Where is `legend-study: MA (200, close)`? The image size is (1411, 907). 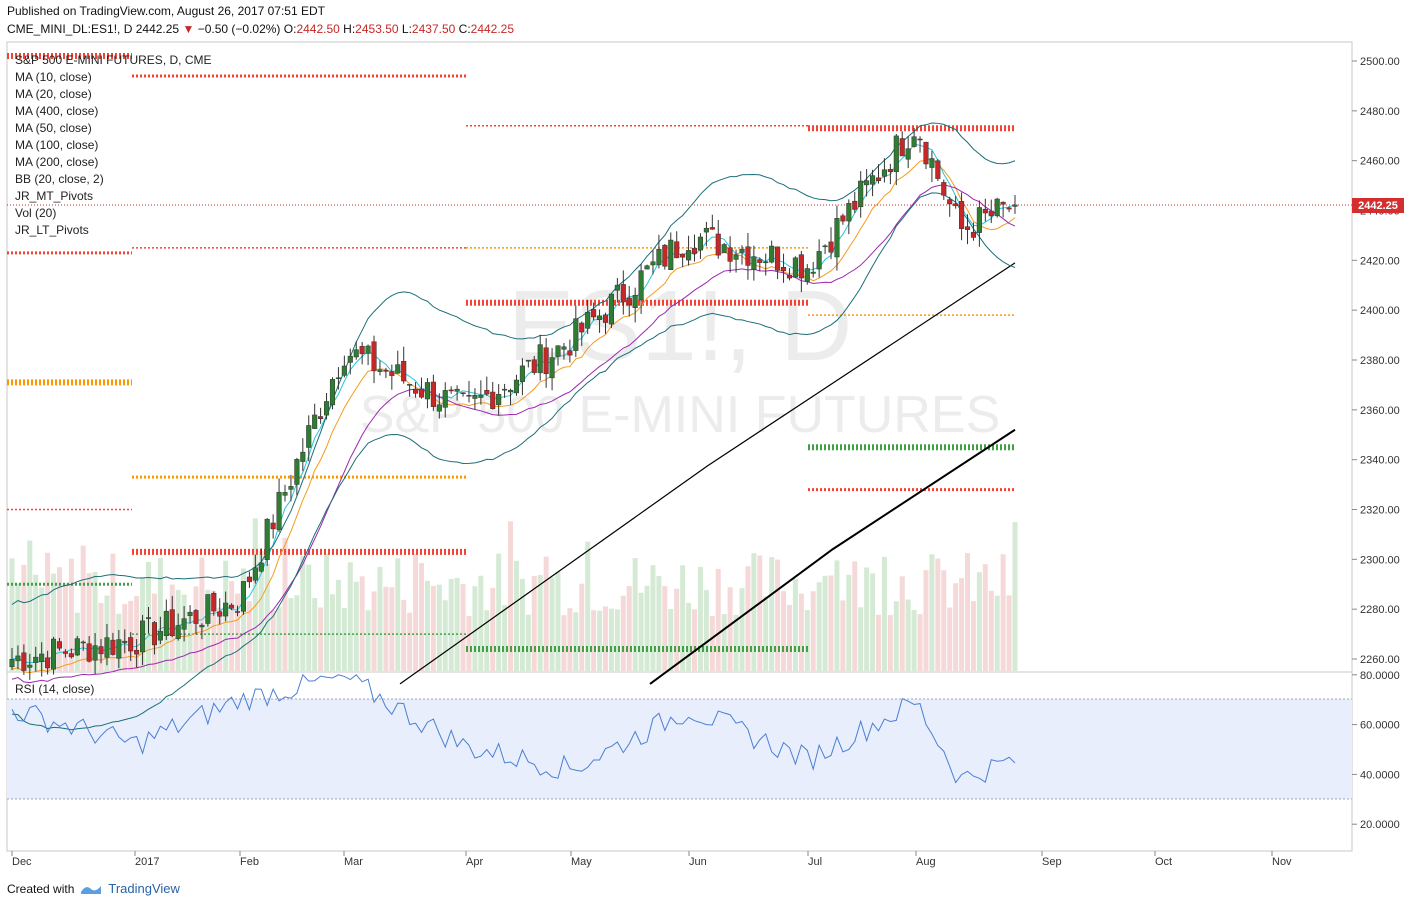
legend-study: MA (200, close) is located at coordinates (57, 162).